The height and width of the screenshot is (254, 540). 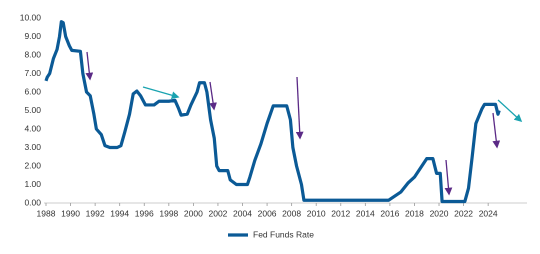 What do you see at coordinates (242, 213) in the screenshot?
I see `x-tick-label: 2004` at bounding box center [242, 213].